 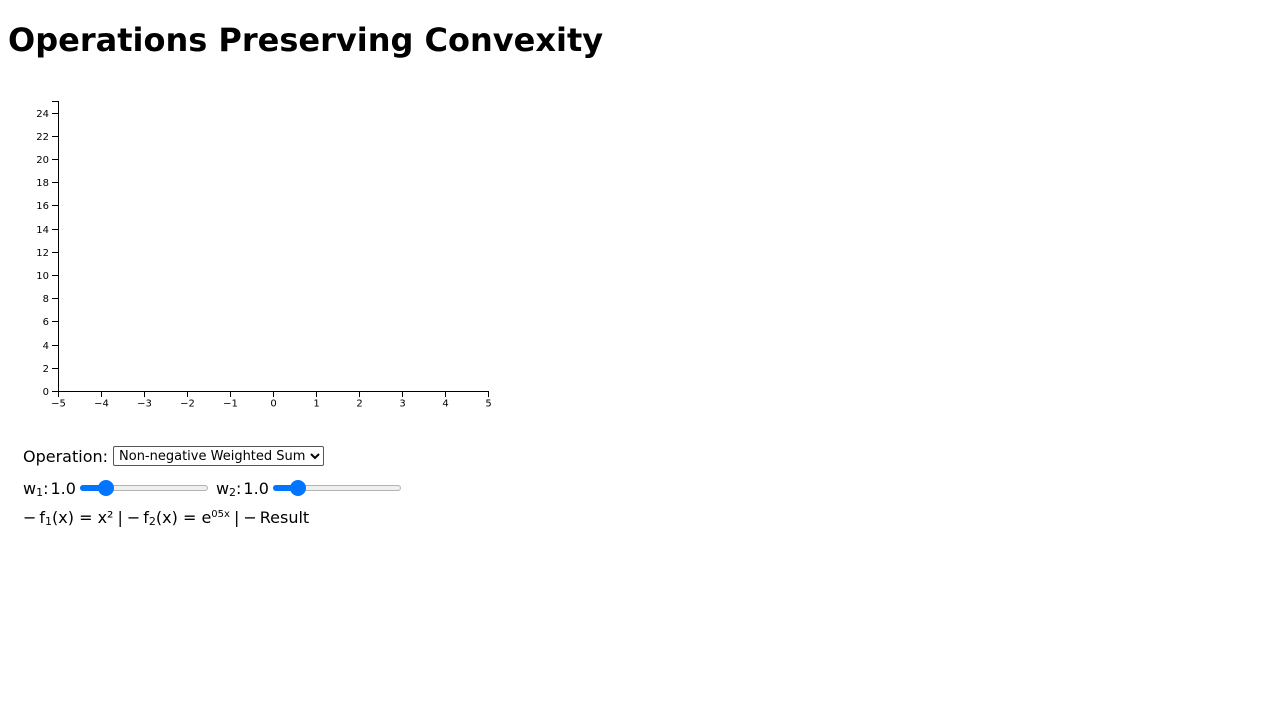 I want to click on x-tick-label: −3, so click(x=144, y=404).